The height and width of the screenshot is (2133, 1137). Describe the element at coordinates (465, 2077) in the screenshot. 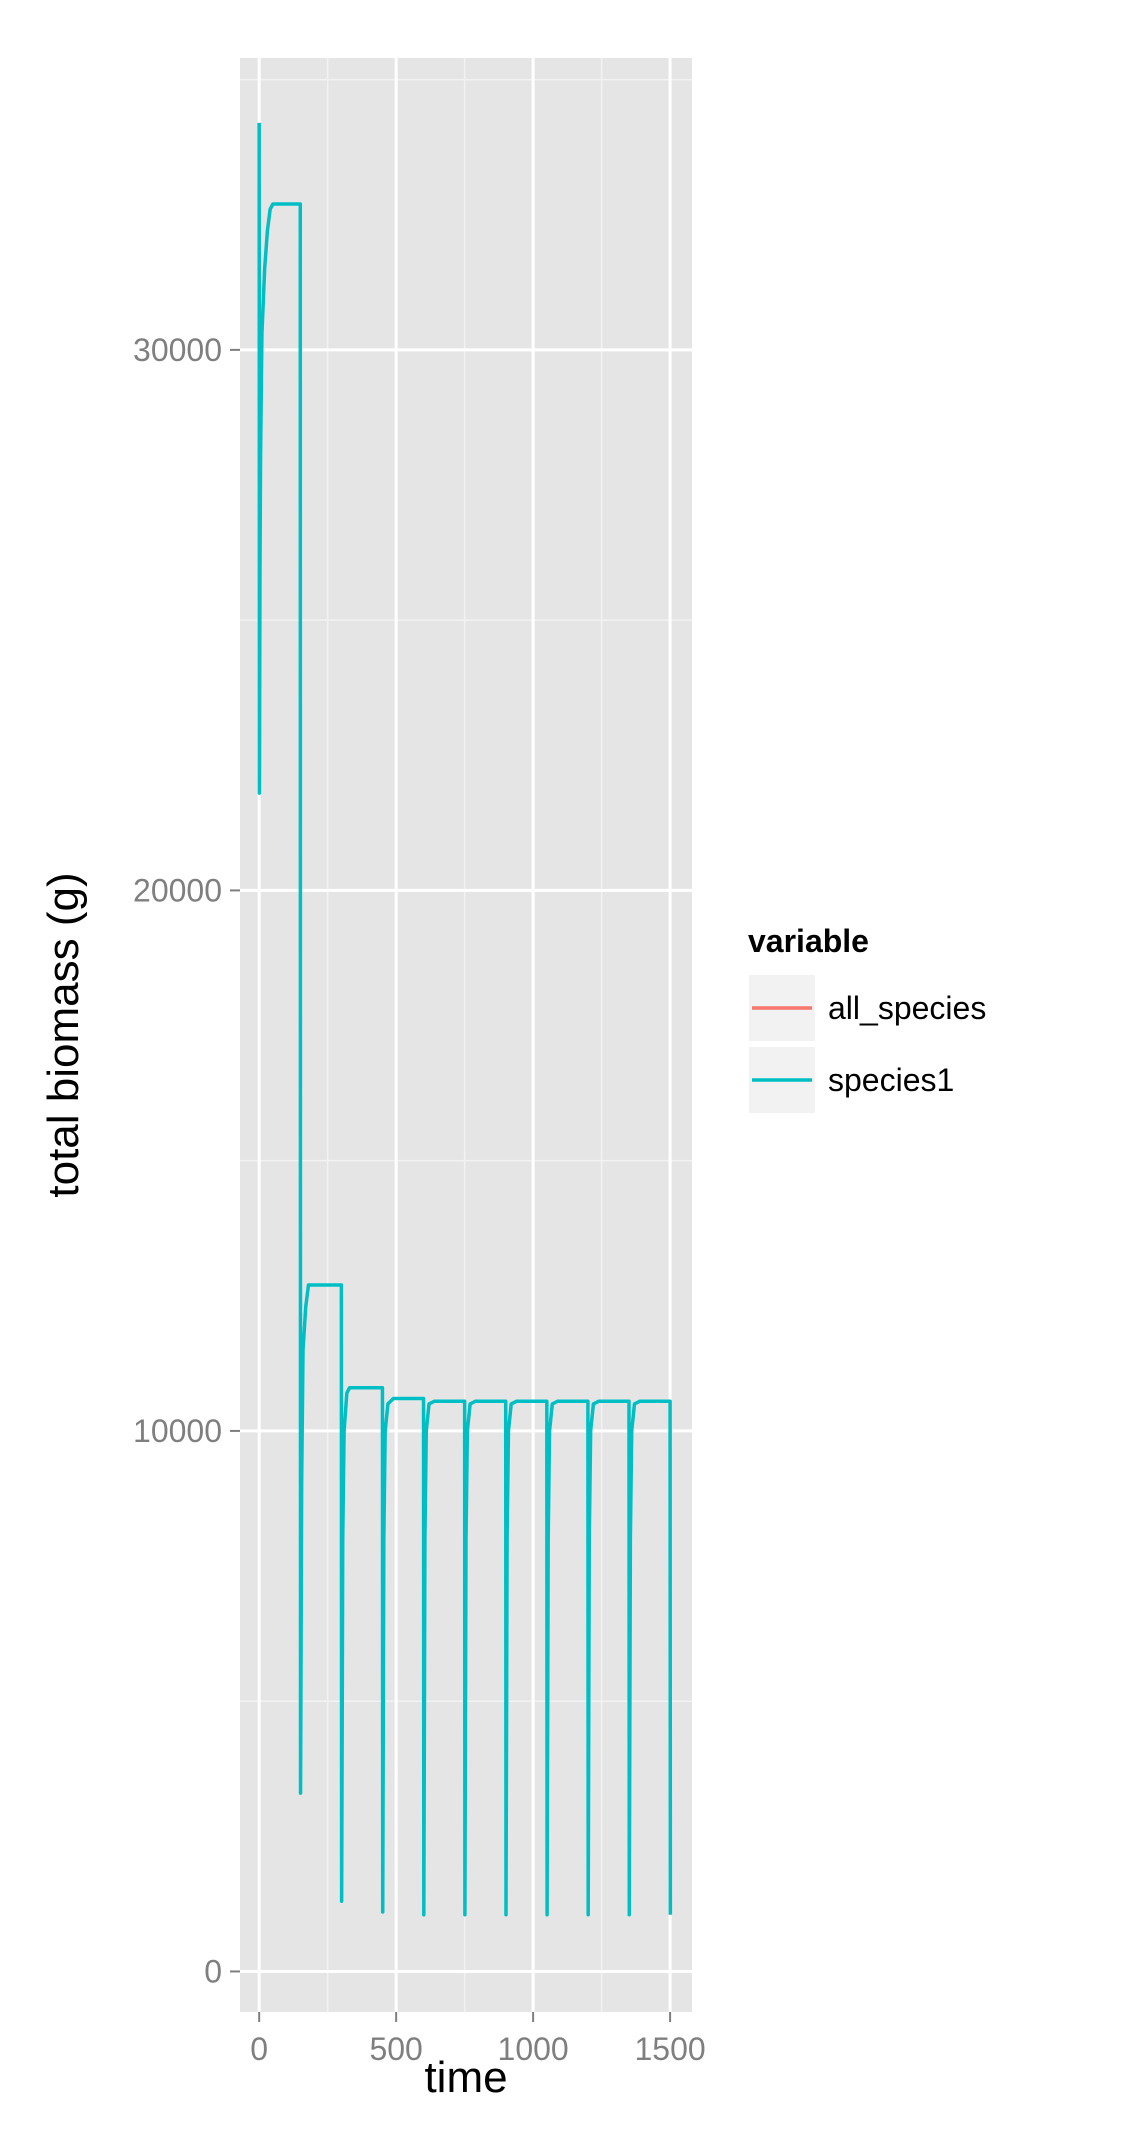

I see `x-axis-title: time` at that location.